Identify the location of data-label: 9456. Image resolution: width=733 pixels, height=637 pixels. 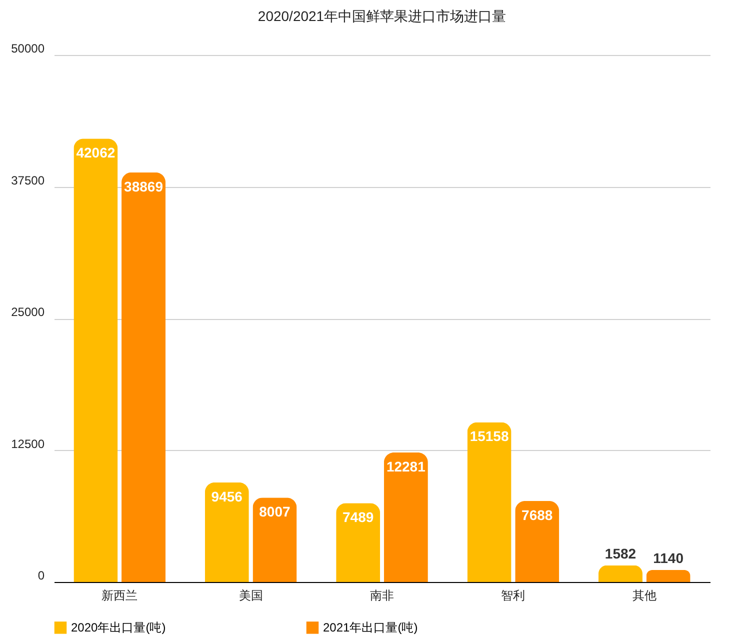
(227, 496).